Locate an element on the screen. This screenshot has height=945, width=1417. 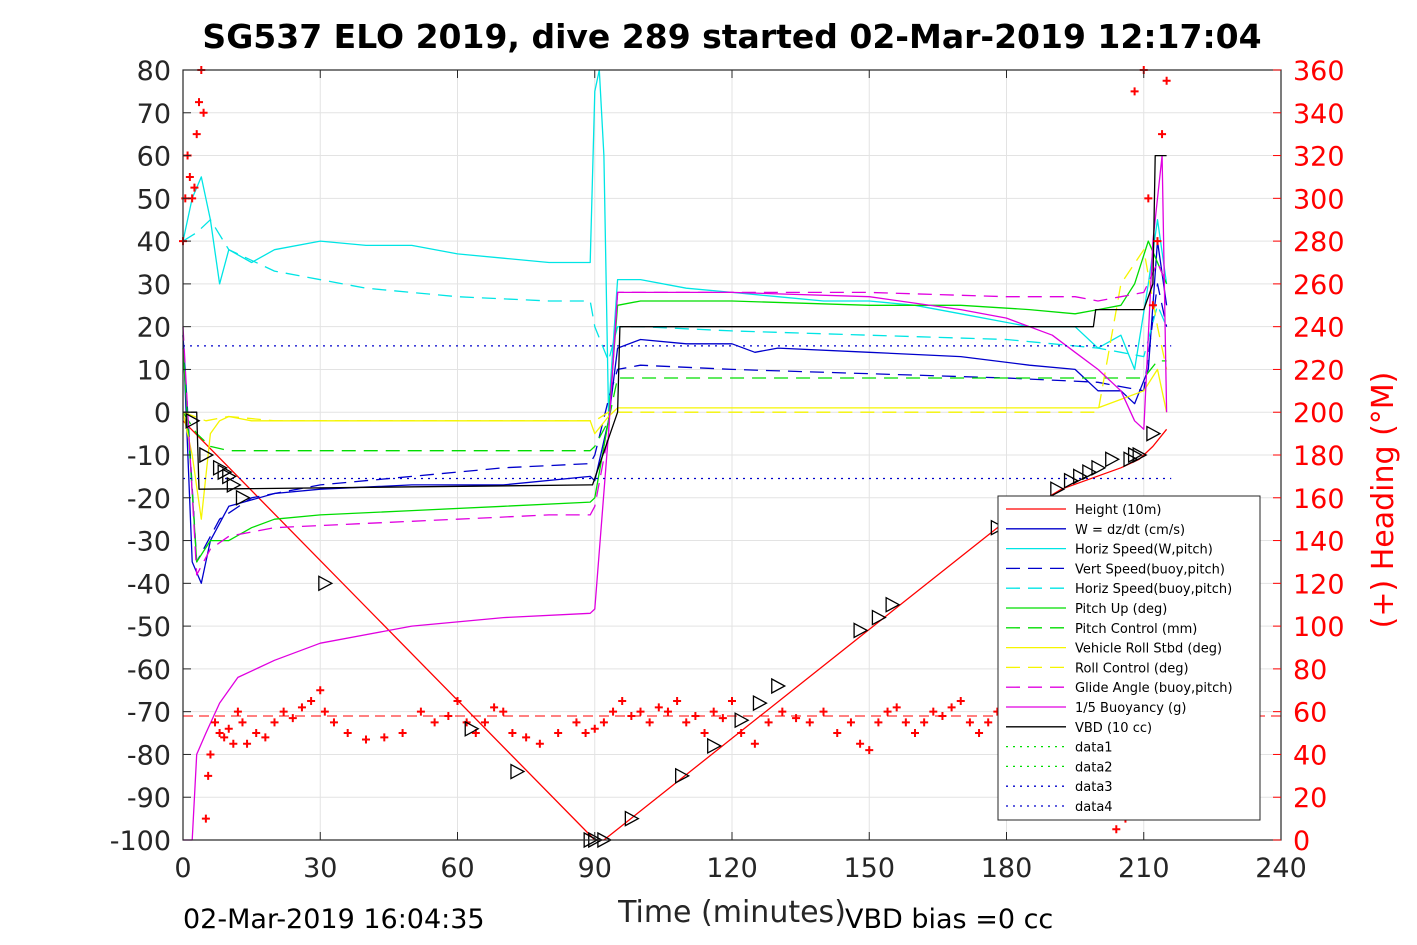
y-tick-label: -60 is located at coordinates (149, 670).